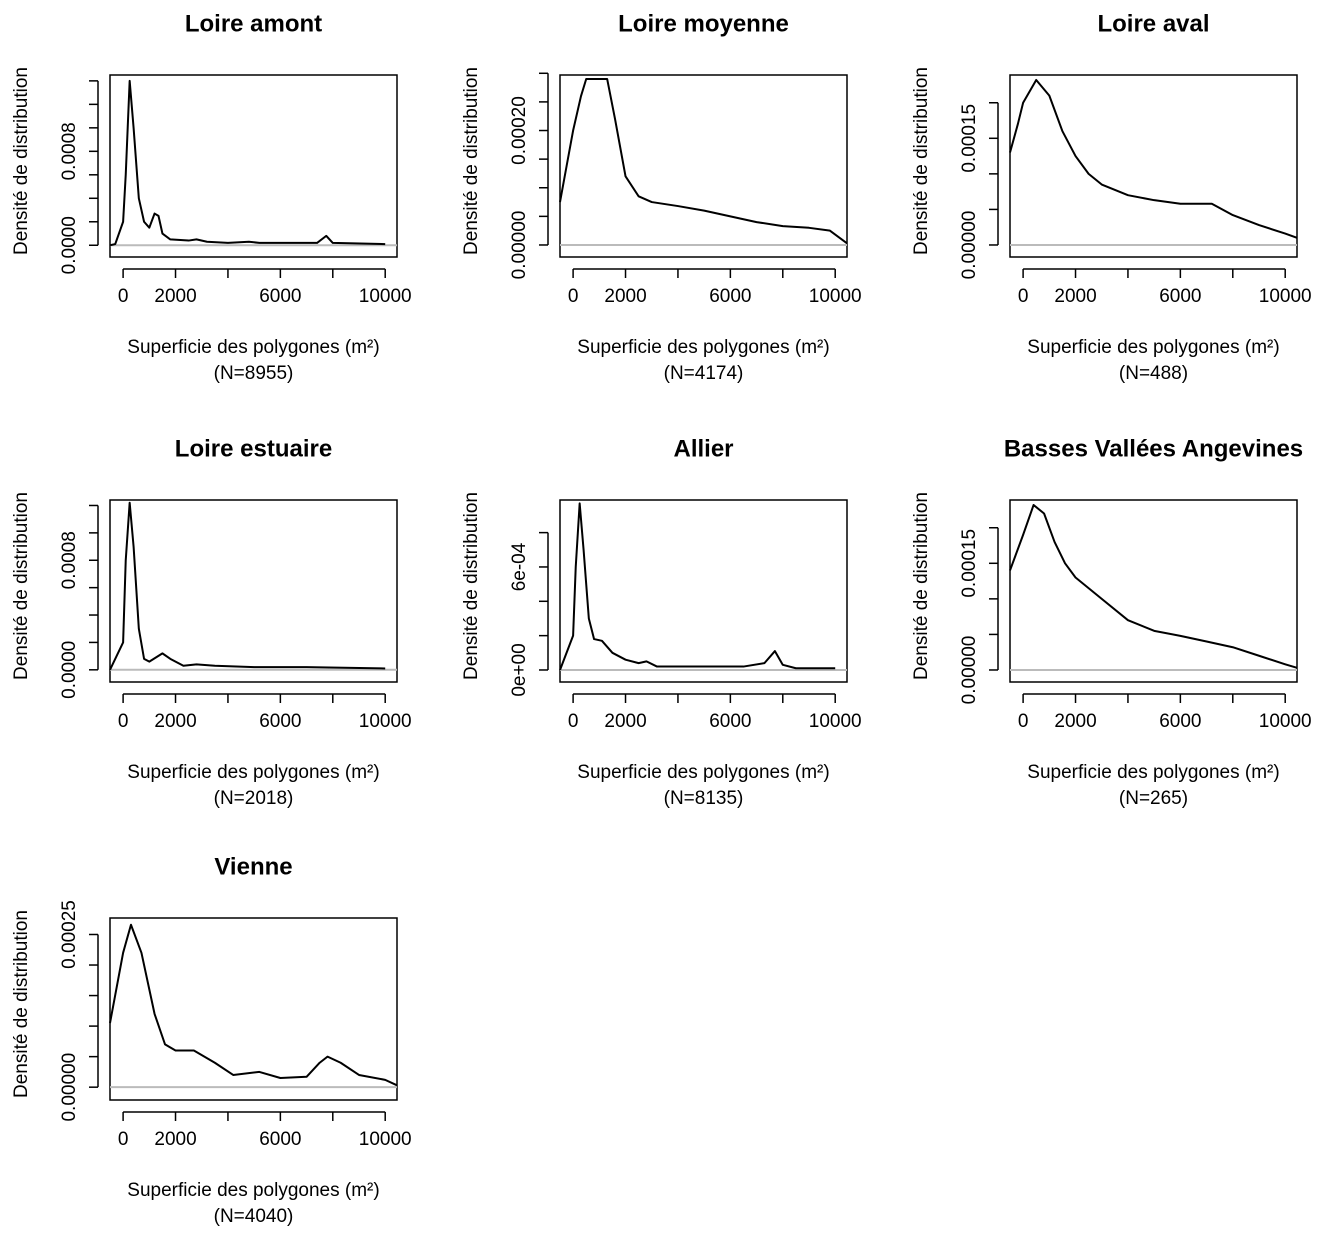 The height and width of the screenshot is (1236, 1331). I want to click on subtitle: (N=265), so click(1153, 798).